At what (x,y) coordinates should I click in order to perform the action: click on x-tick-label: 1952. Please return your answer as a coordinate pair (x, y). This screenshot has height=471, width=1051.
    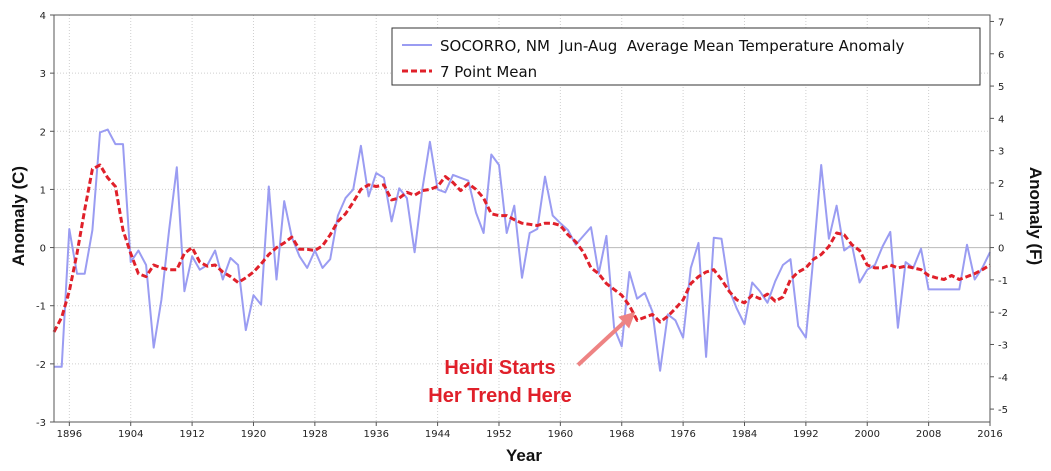
    Looking at the image, I should click on (498, 434).